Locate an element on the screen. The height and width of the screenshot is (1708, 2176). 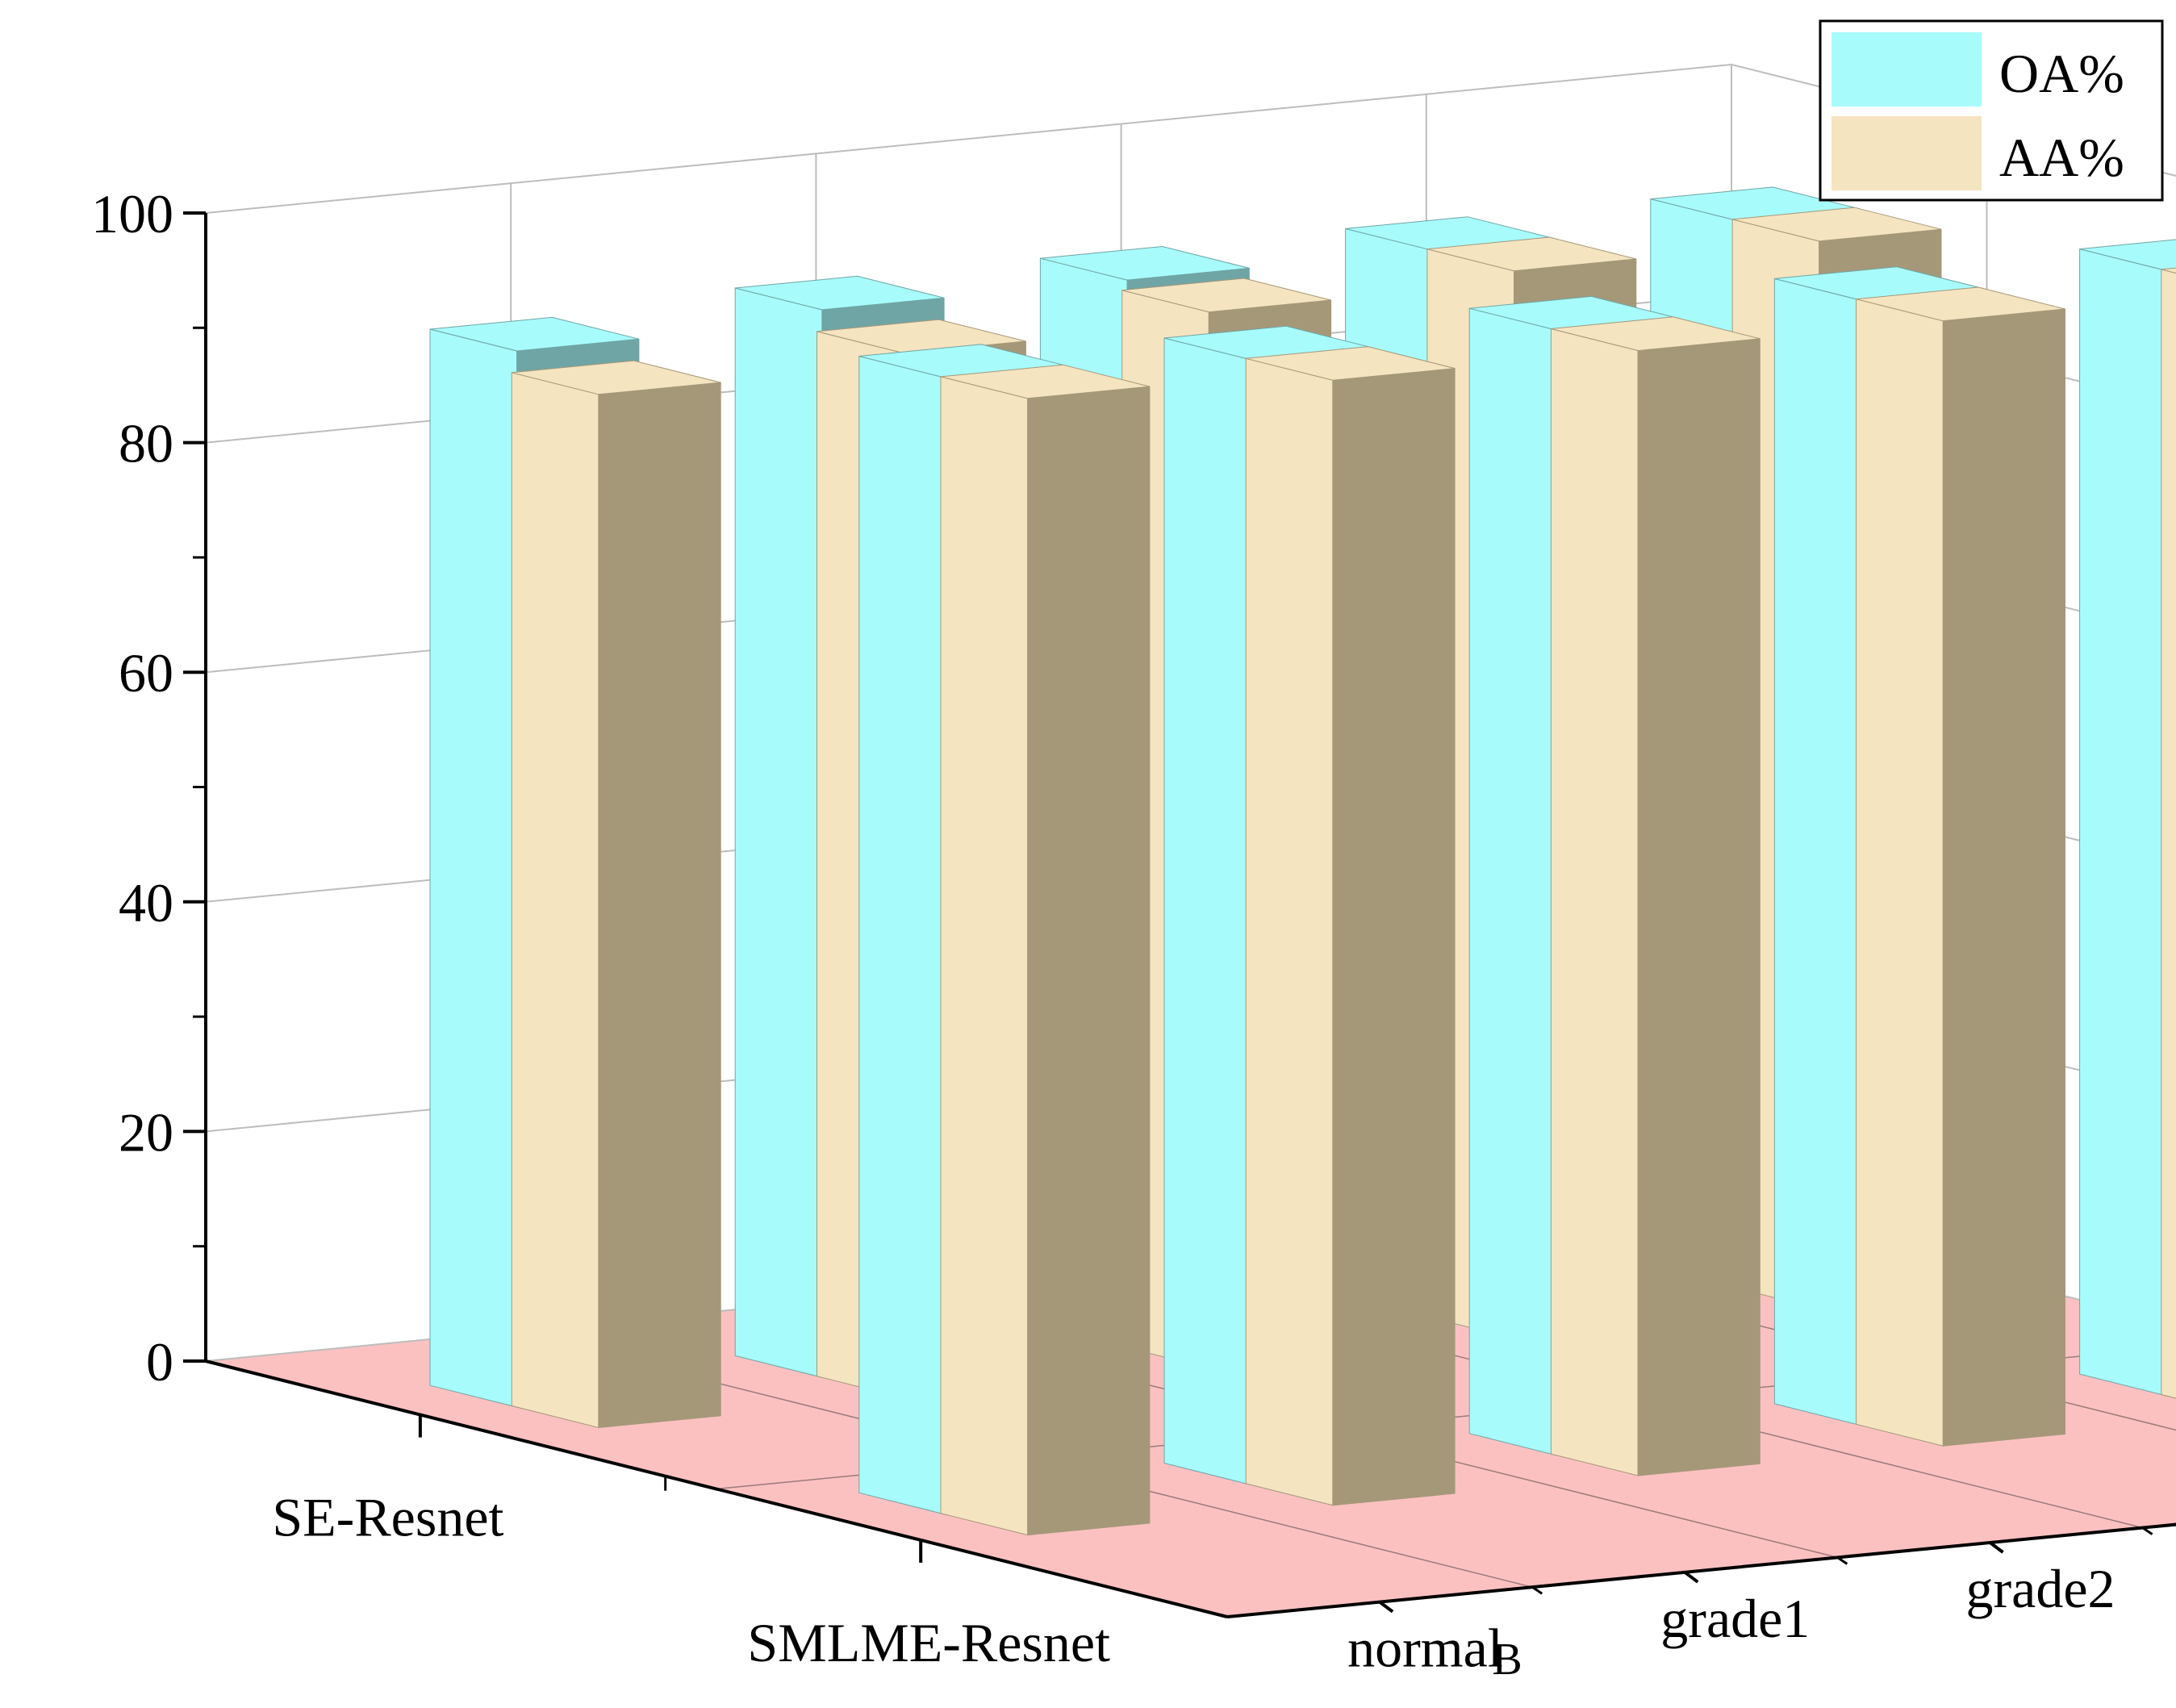
bar-se-resnet-normal-oa-front is located at coordinates (473, 868).